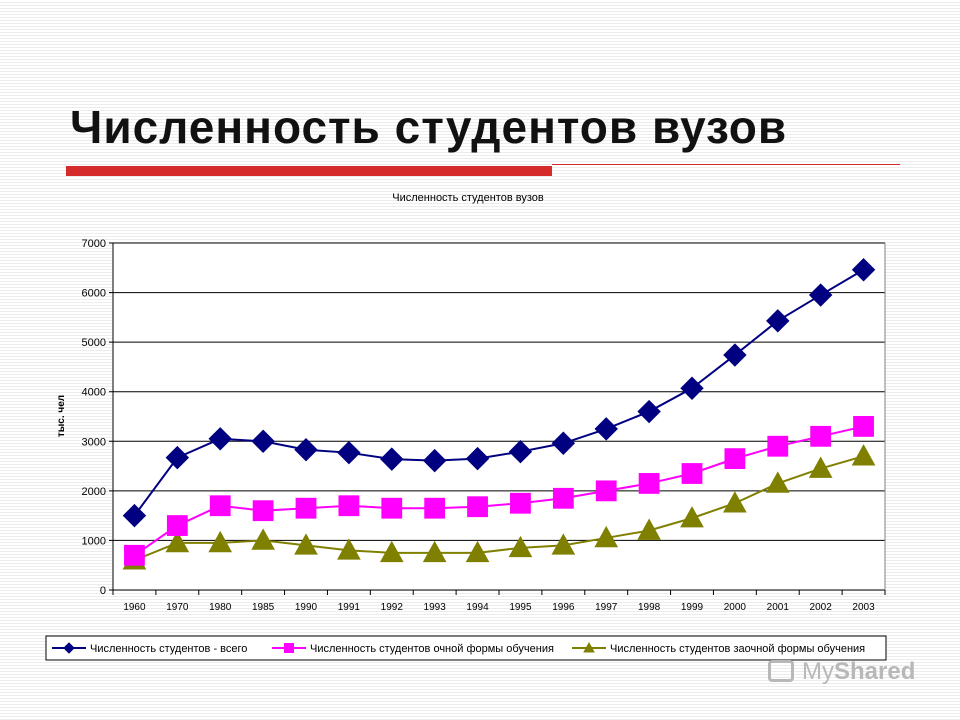  Describe the element at coordinates (821, 607) in the screenshot. I see `x-tick-label: 2002` at that location.